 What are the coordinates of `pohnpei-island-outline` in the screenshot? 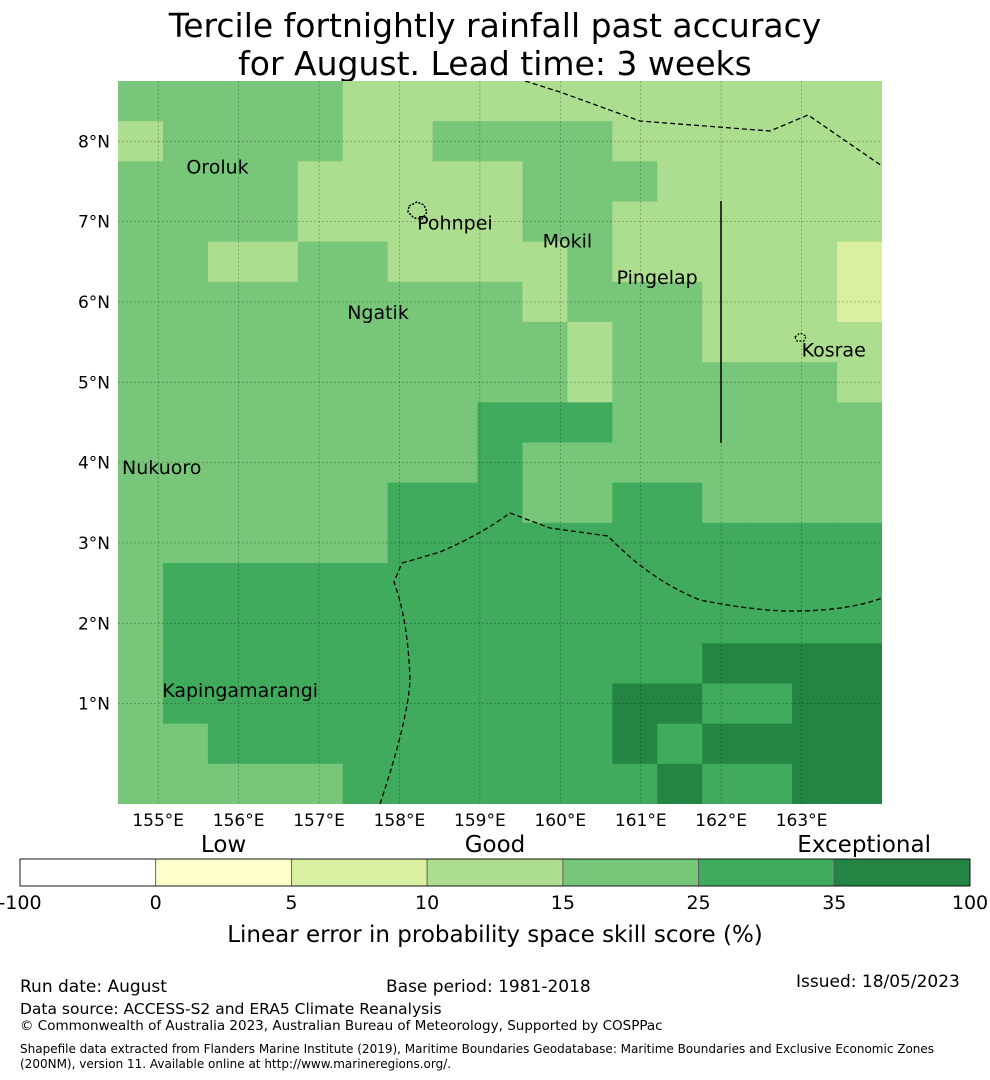 It's located at (417, 210).